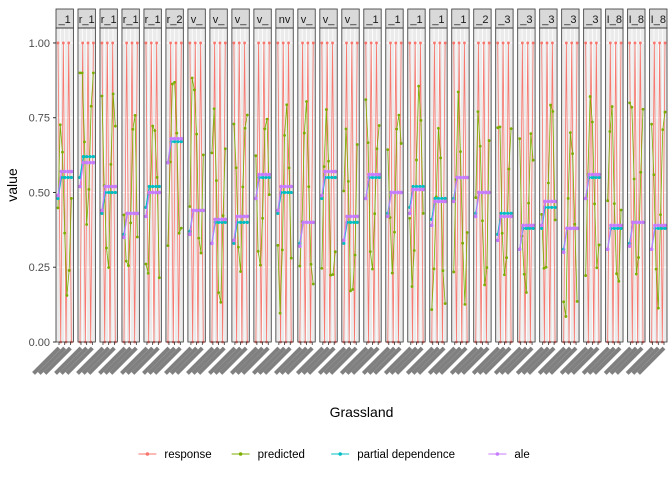 The height and width of the screenshot is (485, 672). What do you see at coordinates (415, 20) in the screenshot?
I see `facet-strip-label: _1` at bounding box center [415, 20].